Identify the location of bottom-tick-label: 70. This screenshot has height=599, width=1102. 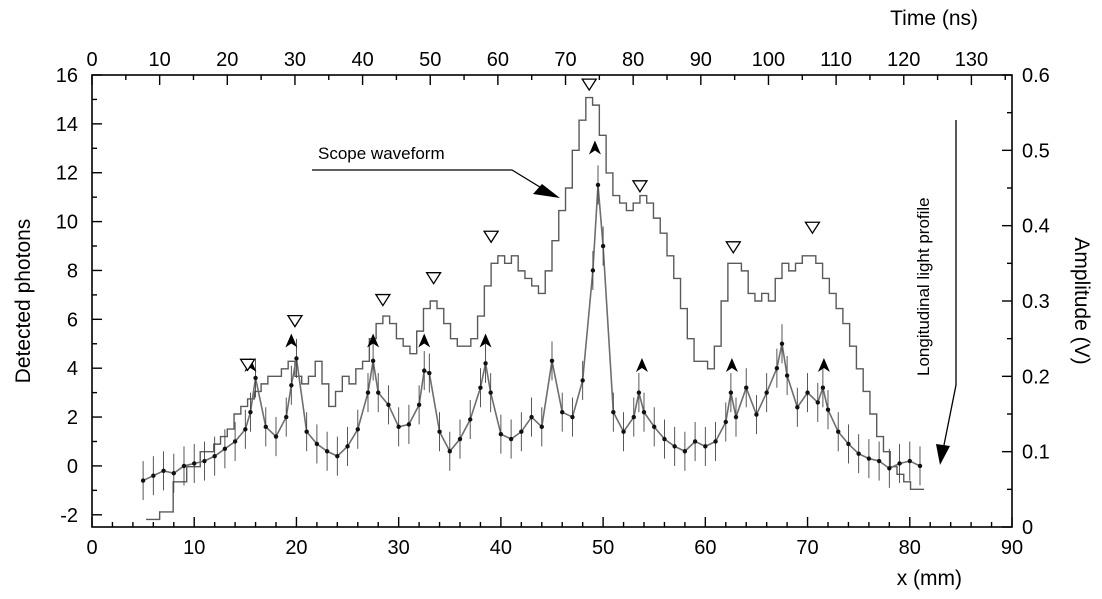
(807, 548).